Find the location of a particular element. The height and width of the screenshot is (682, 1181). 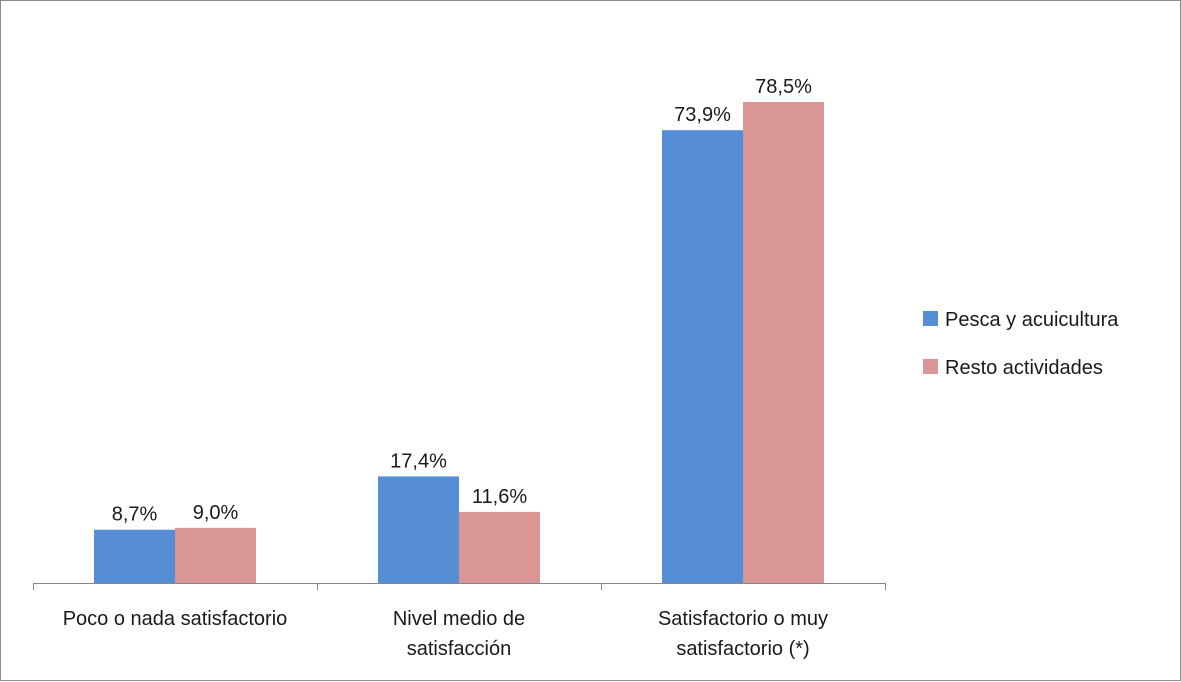

legend-entry: Pesca y acuicultura is located at coordinates (1032, 320).